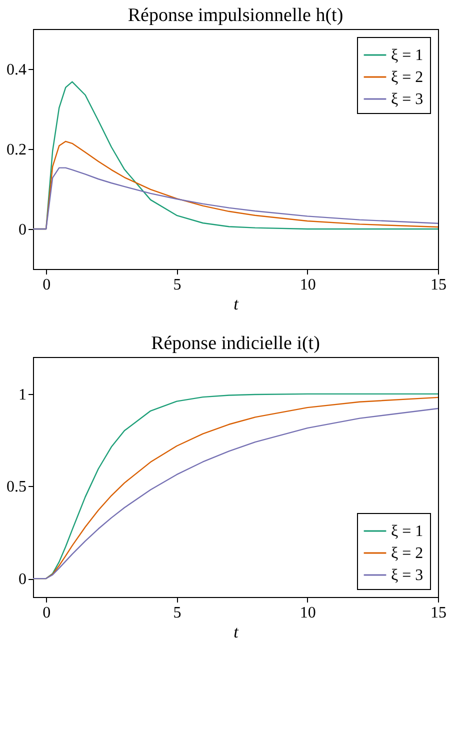 Image resolution: width=469 pixels, height=733 pixels. Describe the element at coordinates (16, 150) in the screenshot. I see `y-tick-label: 0.2` at that location.